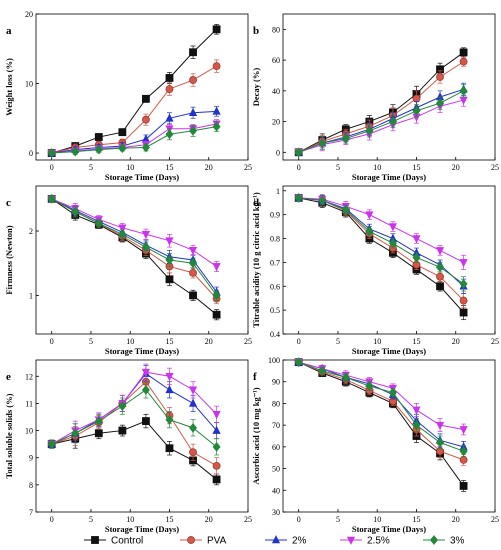 This screenshot has height=550, width=501. Describe the element at coordinates (275, 334) in the screenshot. I see `y-tick-label: 0.4` at that location.